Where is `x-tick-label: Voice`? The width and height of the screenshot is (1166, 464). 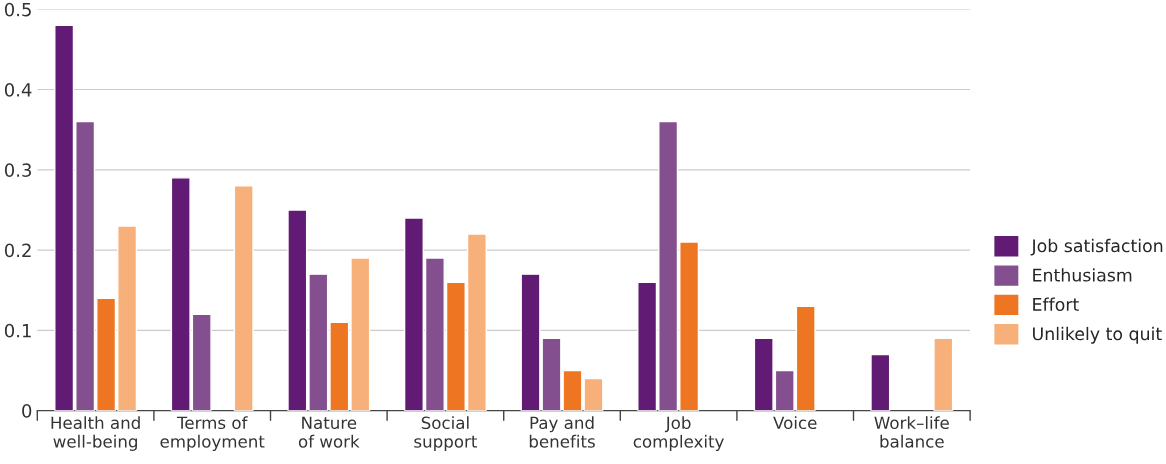
x-tick-label: Voice is located at coordinates (795, 423).